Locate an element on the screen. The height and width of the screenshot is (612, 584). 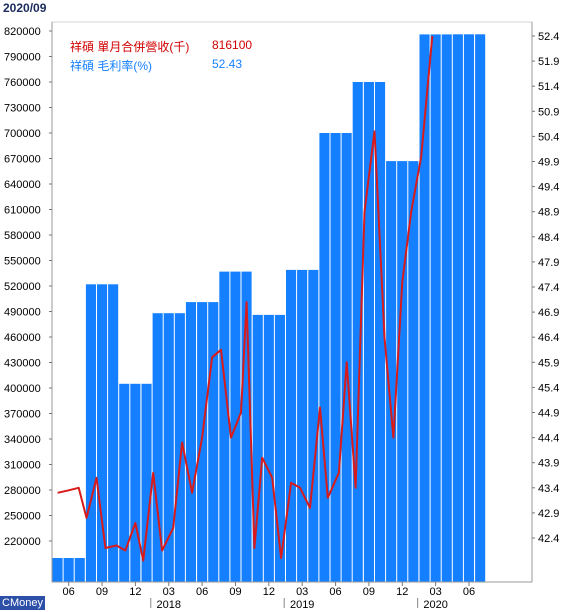
right-tick-label: 50.9 is located at coordinates (548, 112).